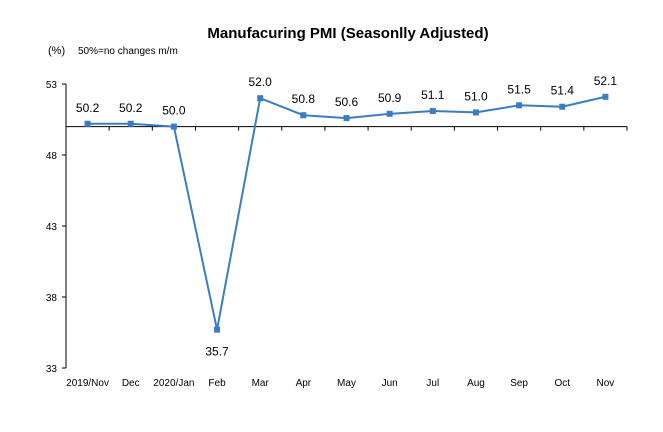 The height and width of the screenshot is (432, 663). I want to click on data-label: 51.5, so click(519, 89).